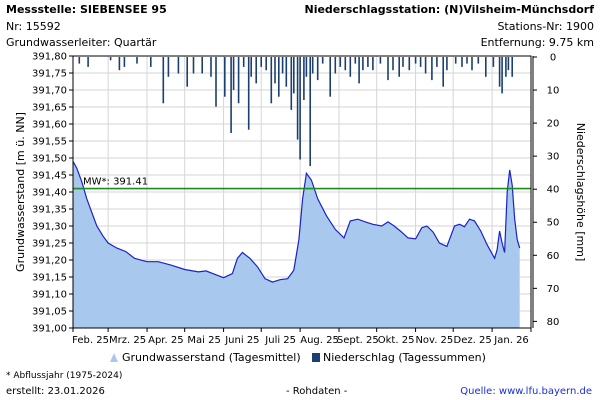  What do you see at coordinates (537, 42) in the screenshot?
I see `distance-label: Entfernung: 9.75 km` at bounding box center [537, 42].